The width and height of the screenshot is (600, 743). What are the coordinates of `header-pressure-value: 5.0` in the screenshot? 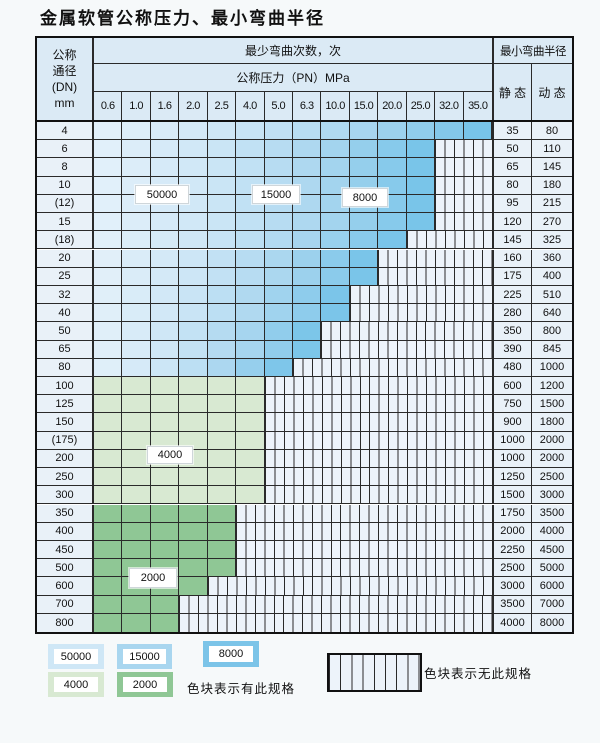 It's located at (278, 106).